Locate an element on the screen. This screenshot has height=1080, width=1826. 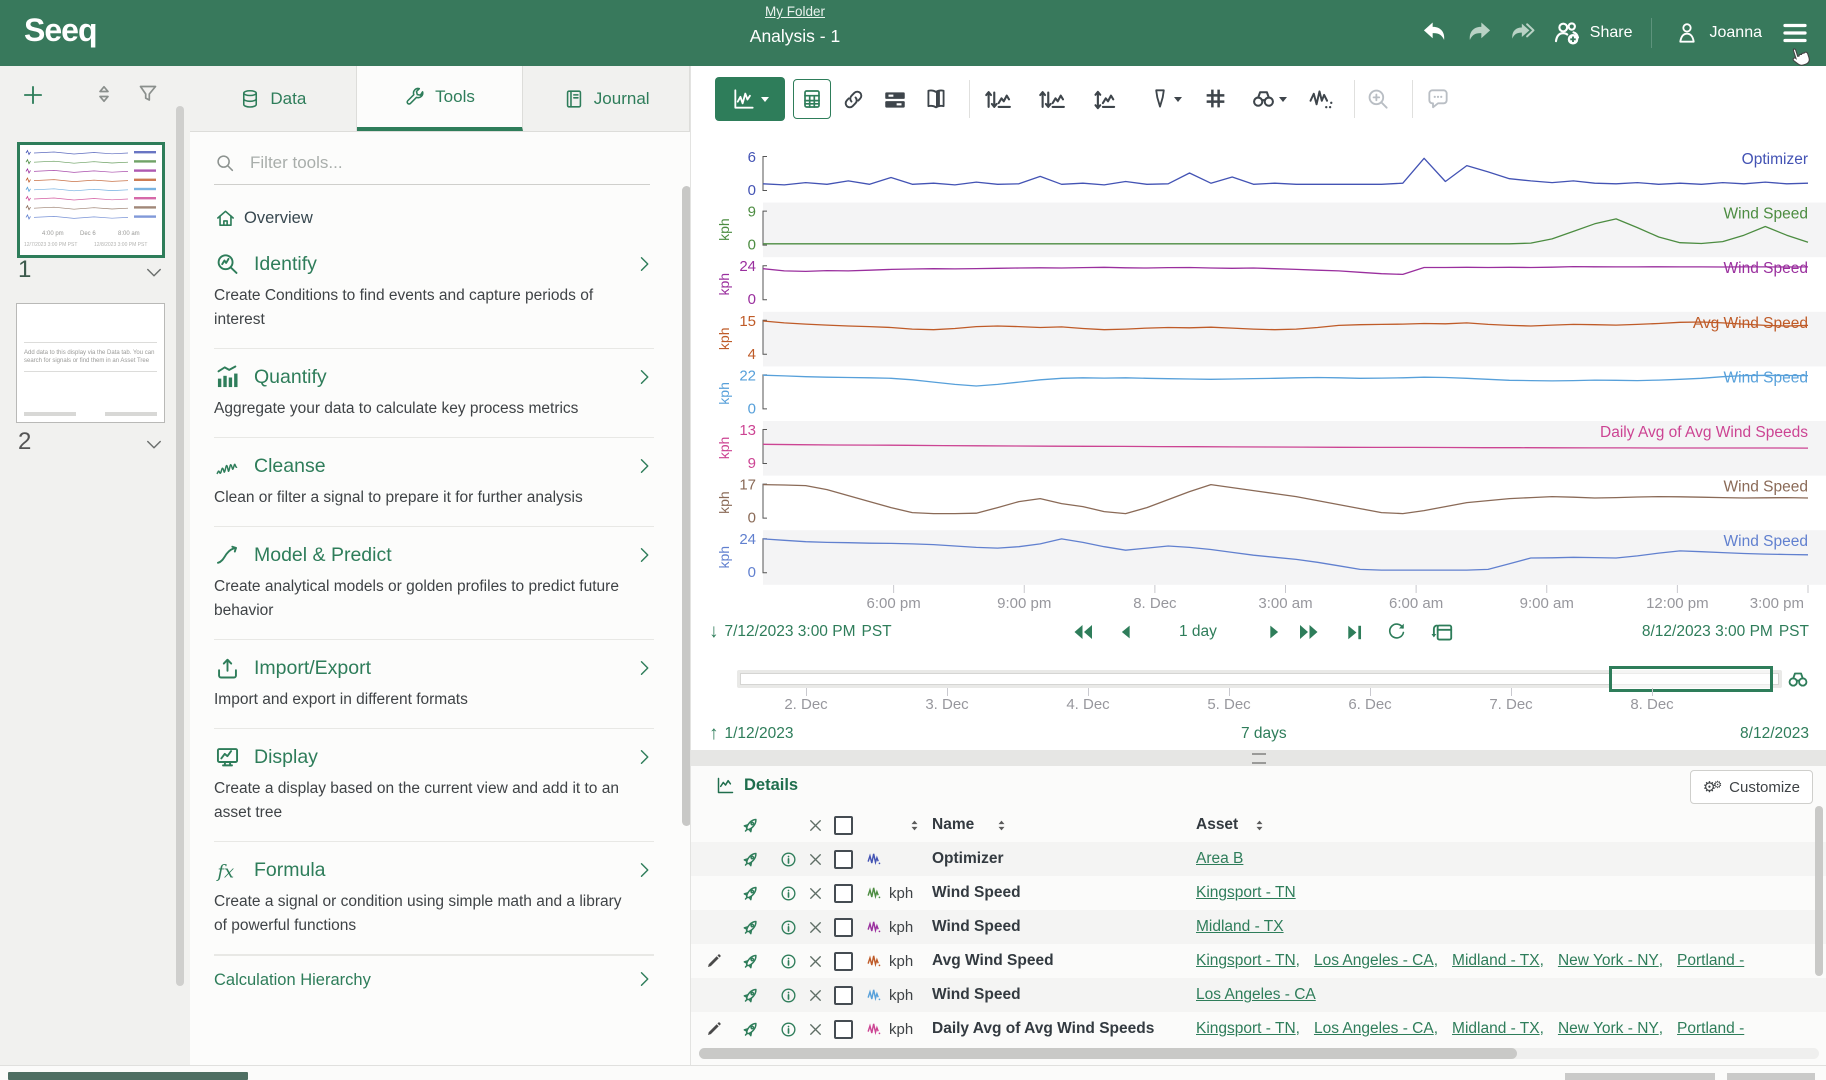
table-view-button is located at coordinates (812, 99).